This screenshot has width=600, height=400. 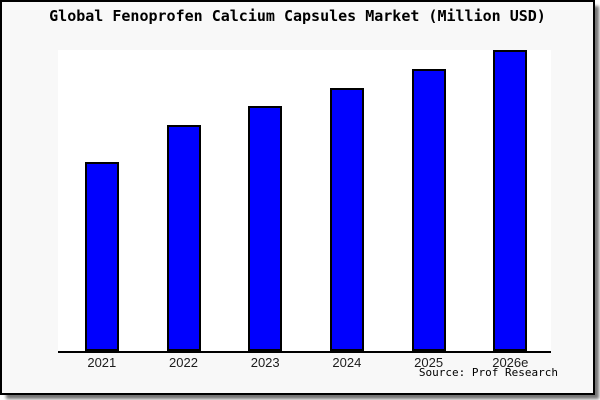 I want to click on bar-2021, so click(x=101, y=256).